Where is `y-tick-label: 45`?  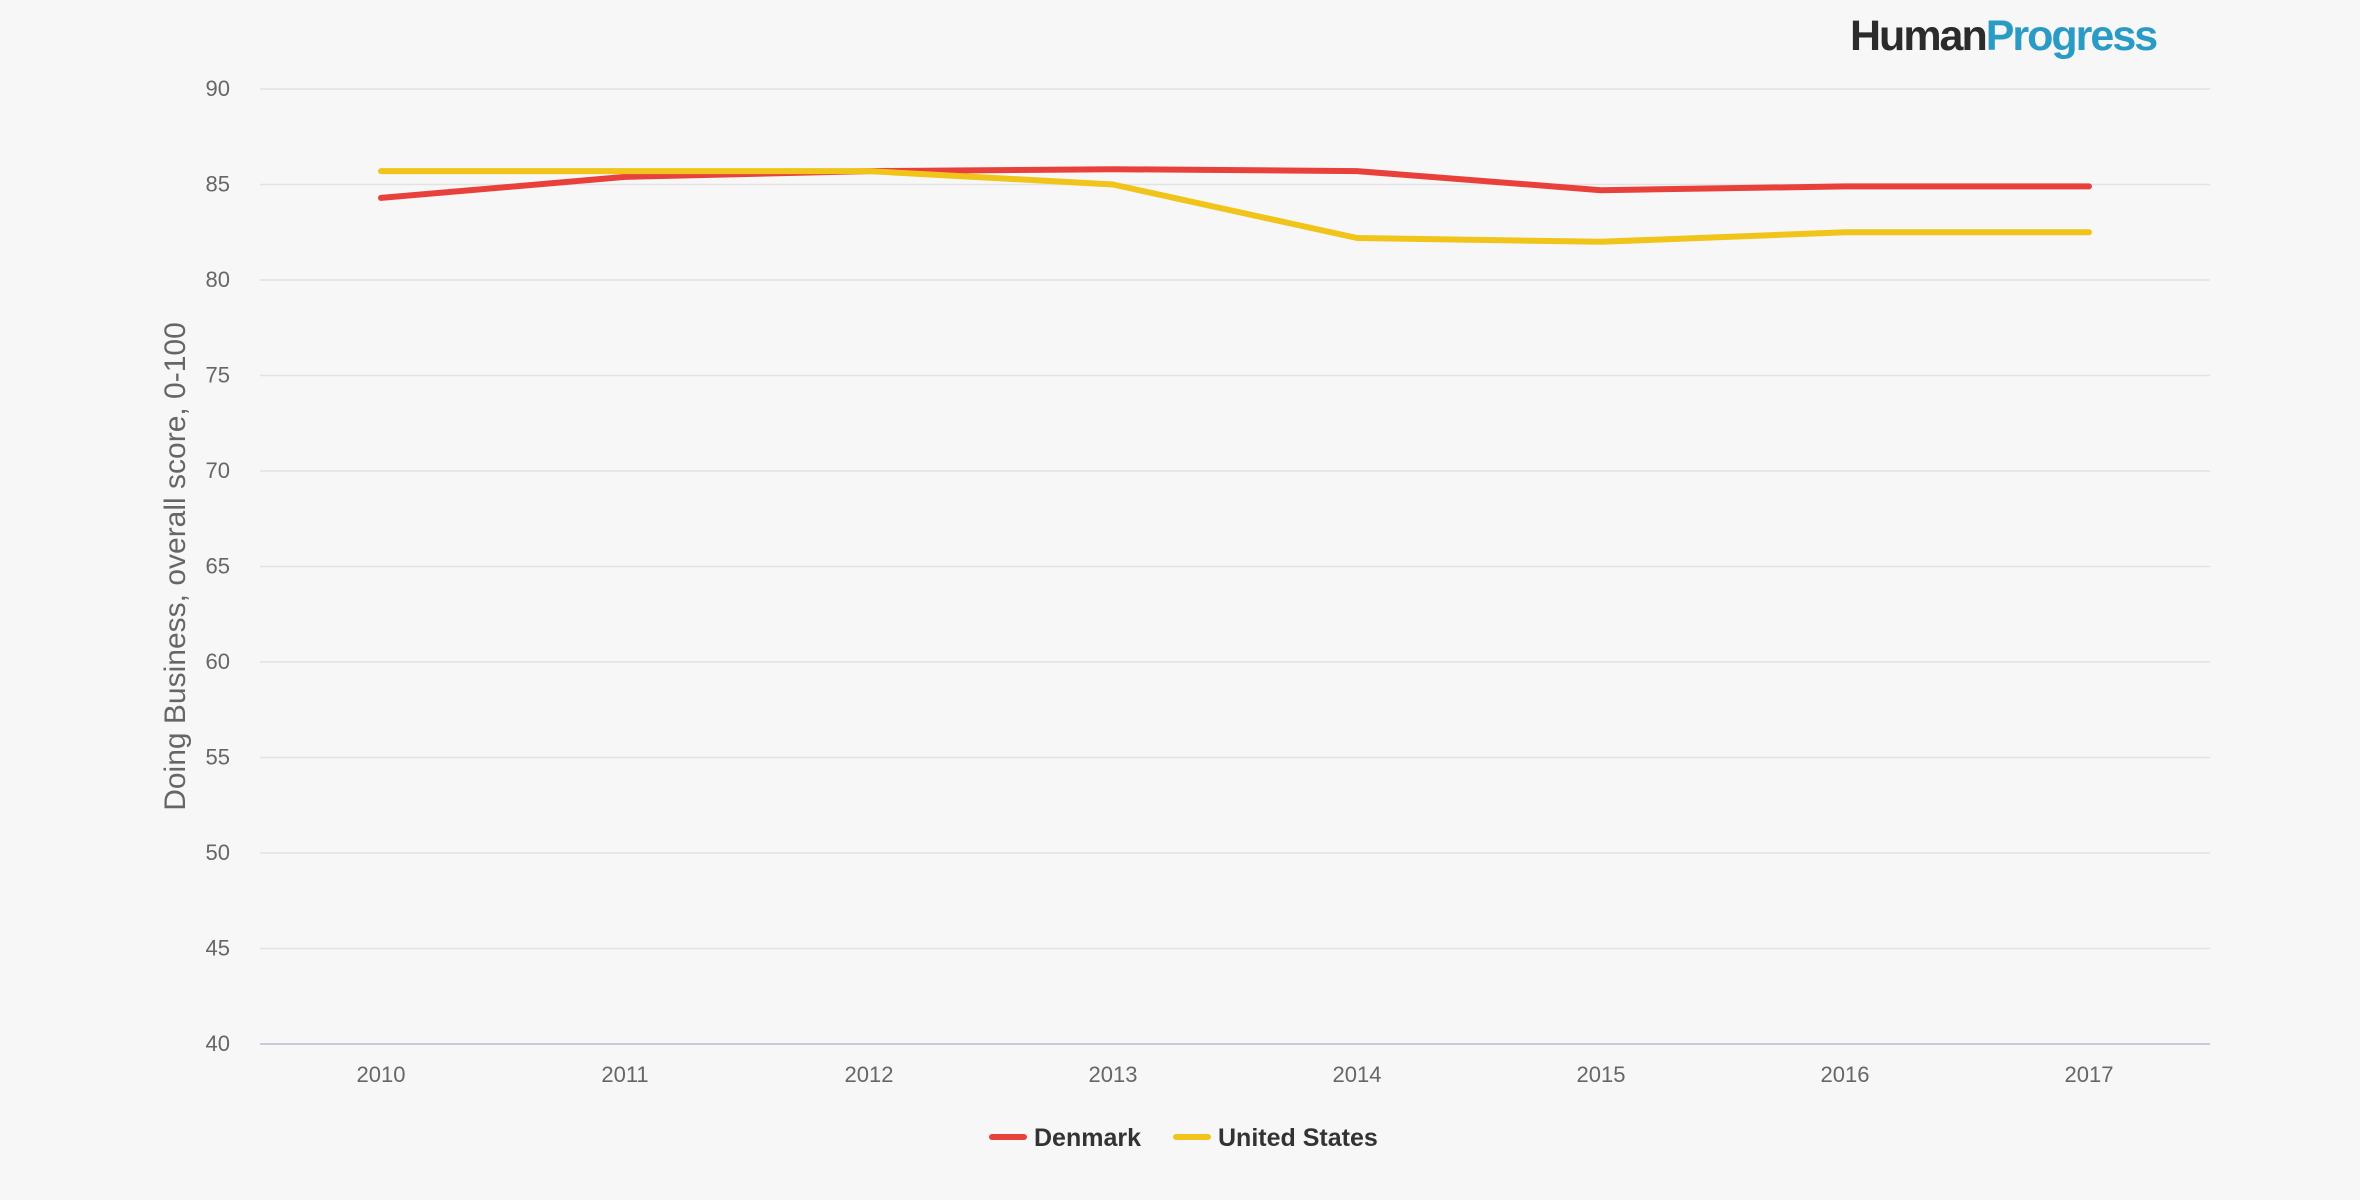 y-tick-label: 45 is located at coordinates (218, 948).